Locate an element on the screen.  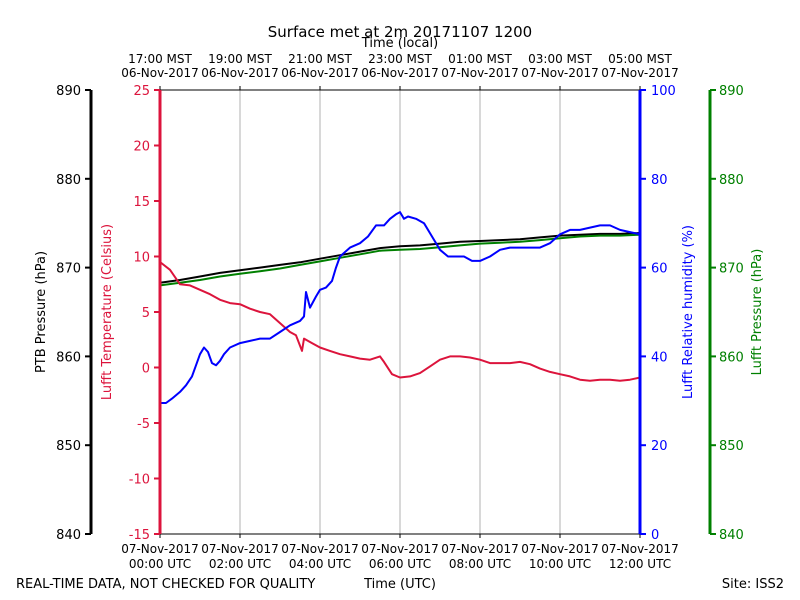
top-tick-date-5: 07-Nov-2017 is located at coordinates (560, 73).